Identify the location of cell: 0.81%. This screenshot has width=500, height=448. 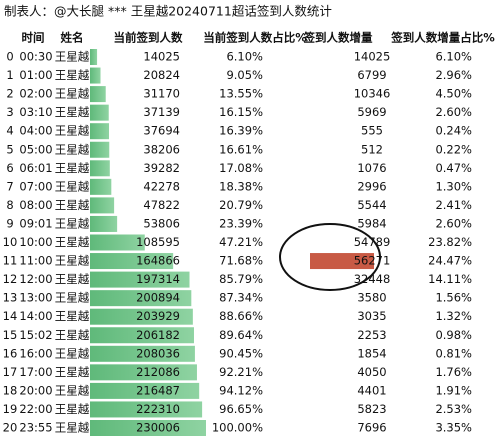
(453, 353).